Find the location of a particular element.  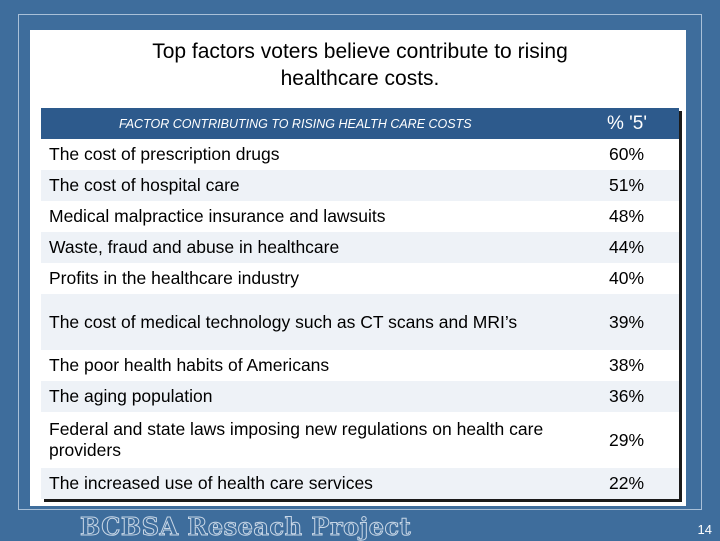

table-row: The cost of prescription drugs 60% is located at coordinates (360, 154).